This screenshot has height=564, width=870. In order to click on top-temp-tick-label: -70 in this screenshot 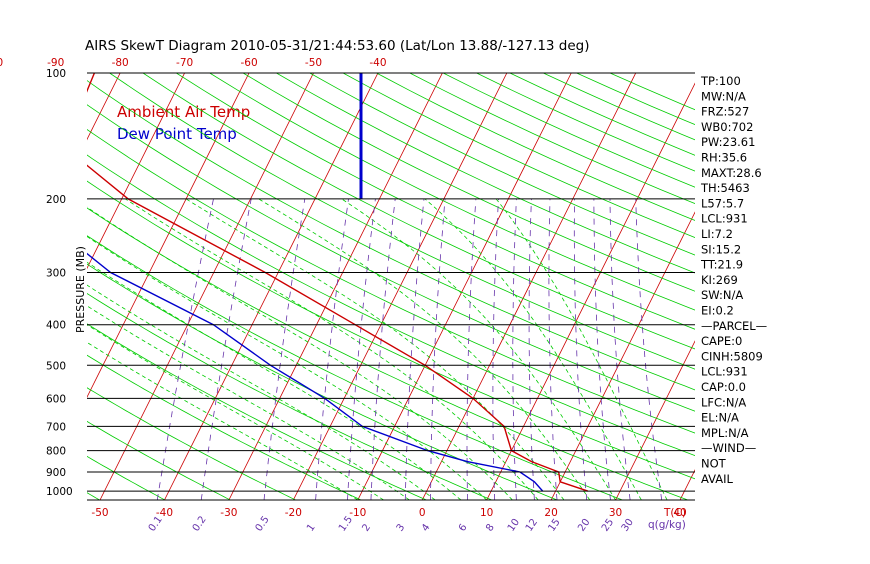, I will do `click(184, 63)`.